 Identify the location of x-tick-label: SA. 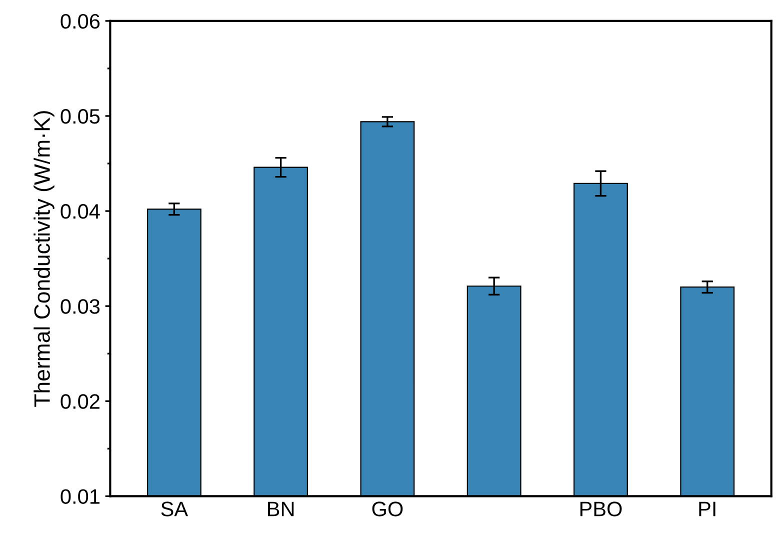
(174, 509).